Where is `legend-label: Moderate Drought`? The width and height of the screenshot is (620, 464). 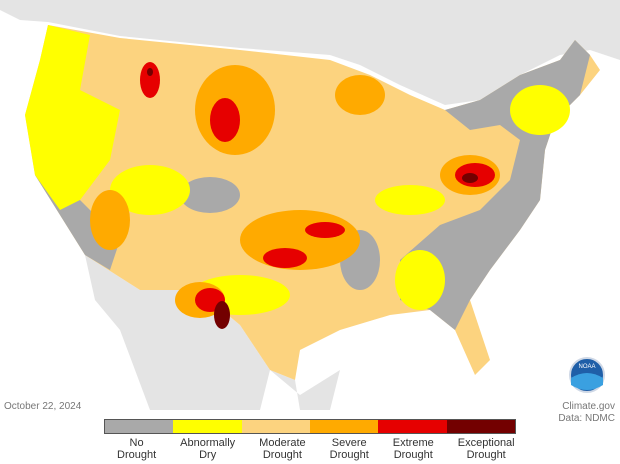
legend-label: Moderate Drought is located at coordinates (282, 449).